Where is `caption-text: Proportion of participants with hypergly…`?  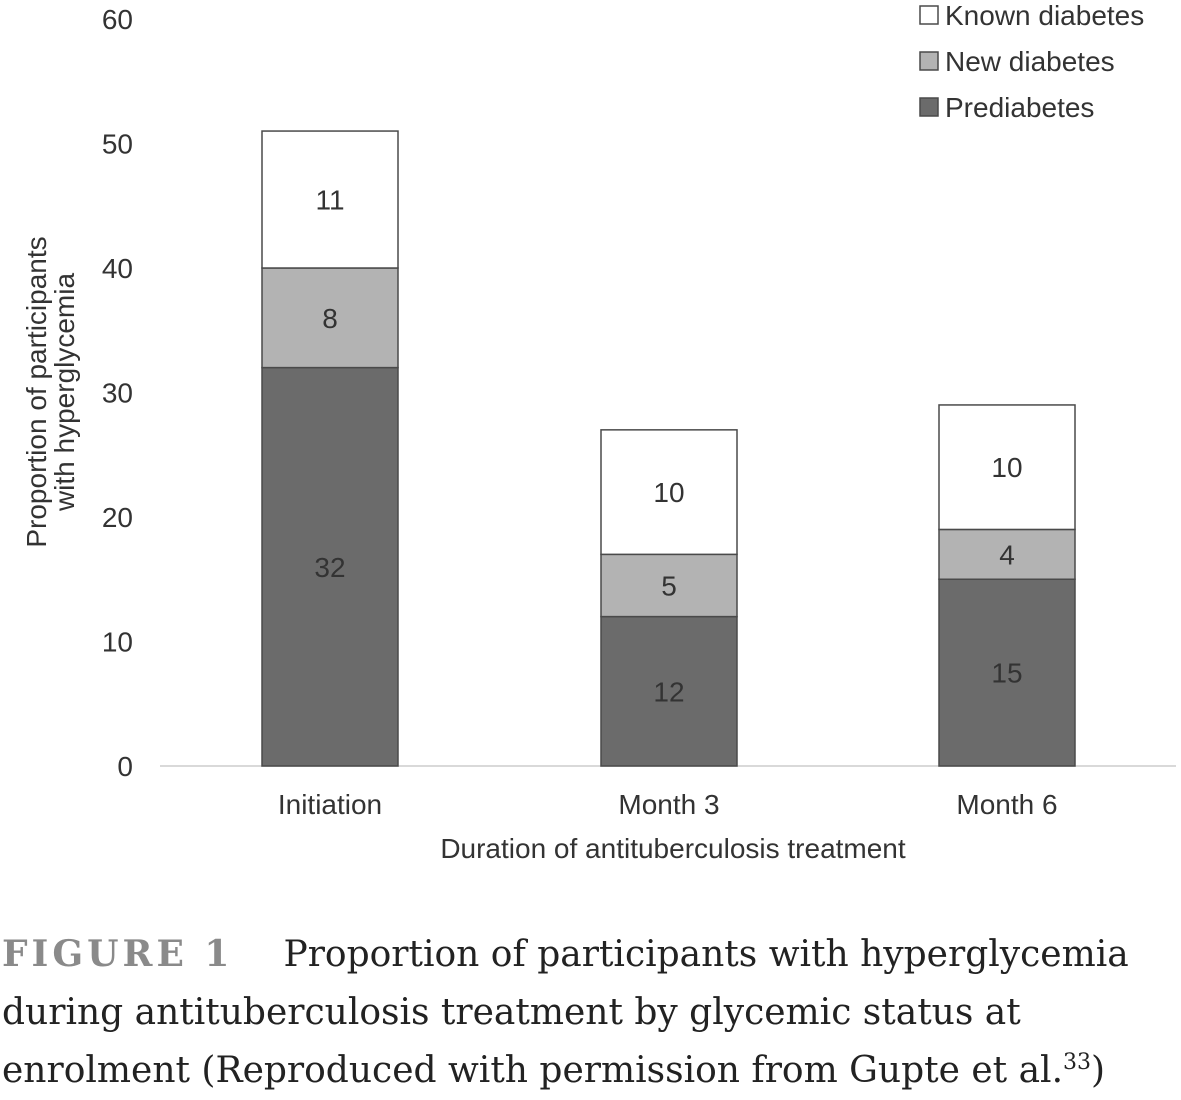
caption-text: Proportion of participants with hypergly… is located at coordinates (565, 1012).